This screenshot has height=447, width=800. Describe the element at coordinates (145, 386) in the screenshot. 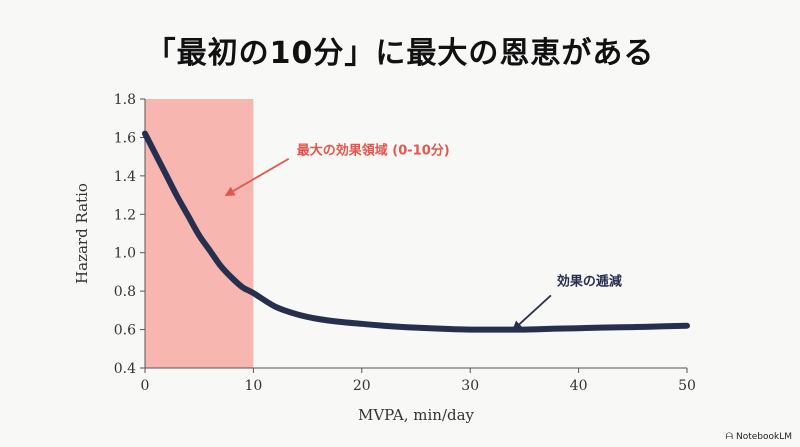

I see `x-tick-label: 0` at that location.